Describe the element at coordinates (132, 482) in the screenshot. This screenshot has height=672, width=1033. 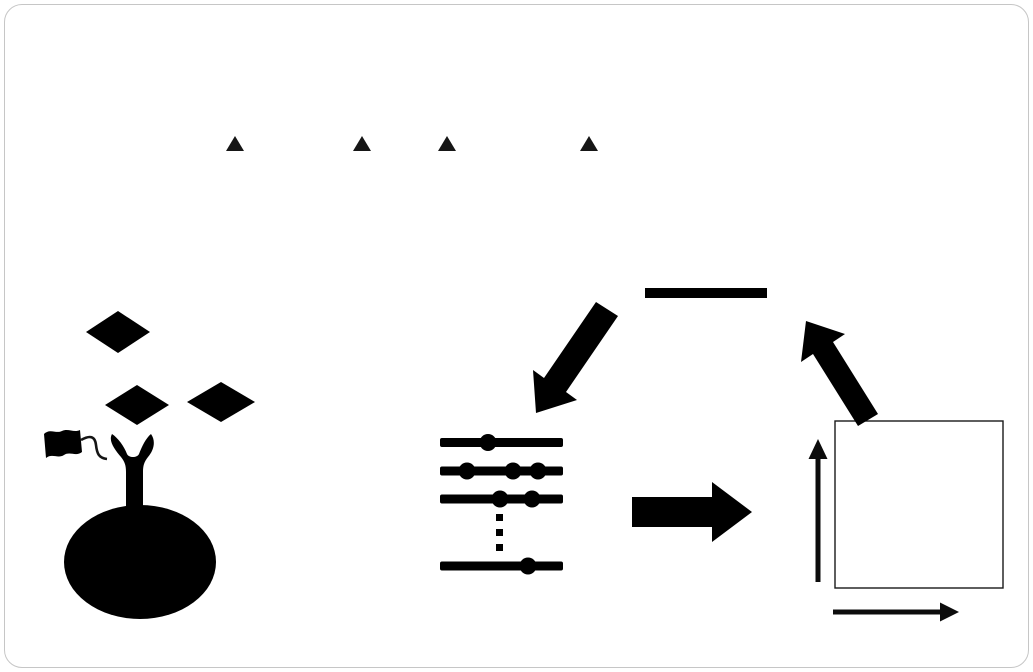
I see `ace2-receptor-icon` at that location.